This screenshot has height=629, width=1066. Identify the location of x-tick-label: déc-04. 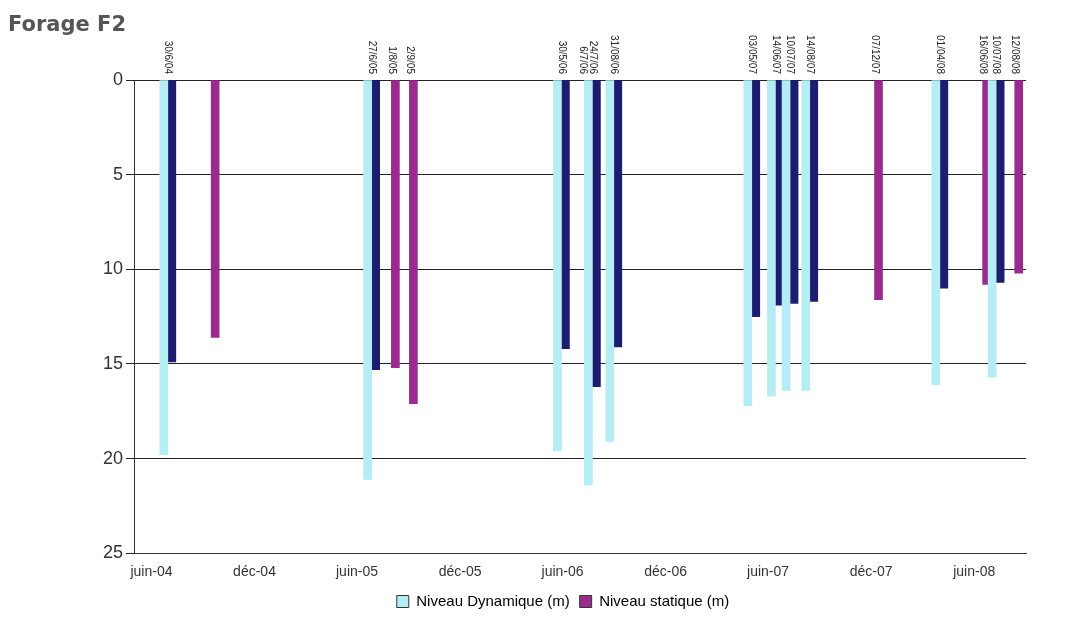
(255, 571).